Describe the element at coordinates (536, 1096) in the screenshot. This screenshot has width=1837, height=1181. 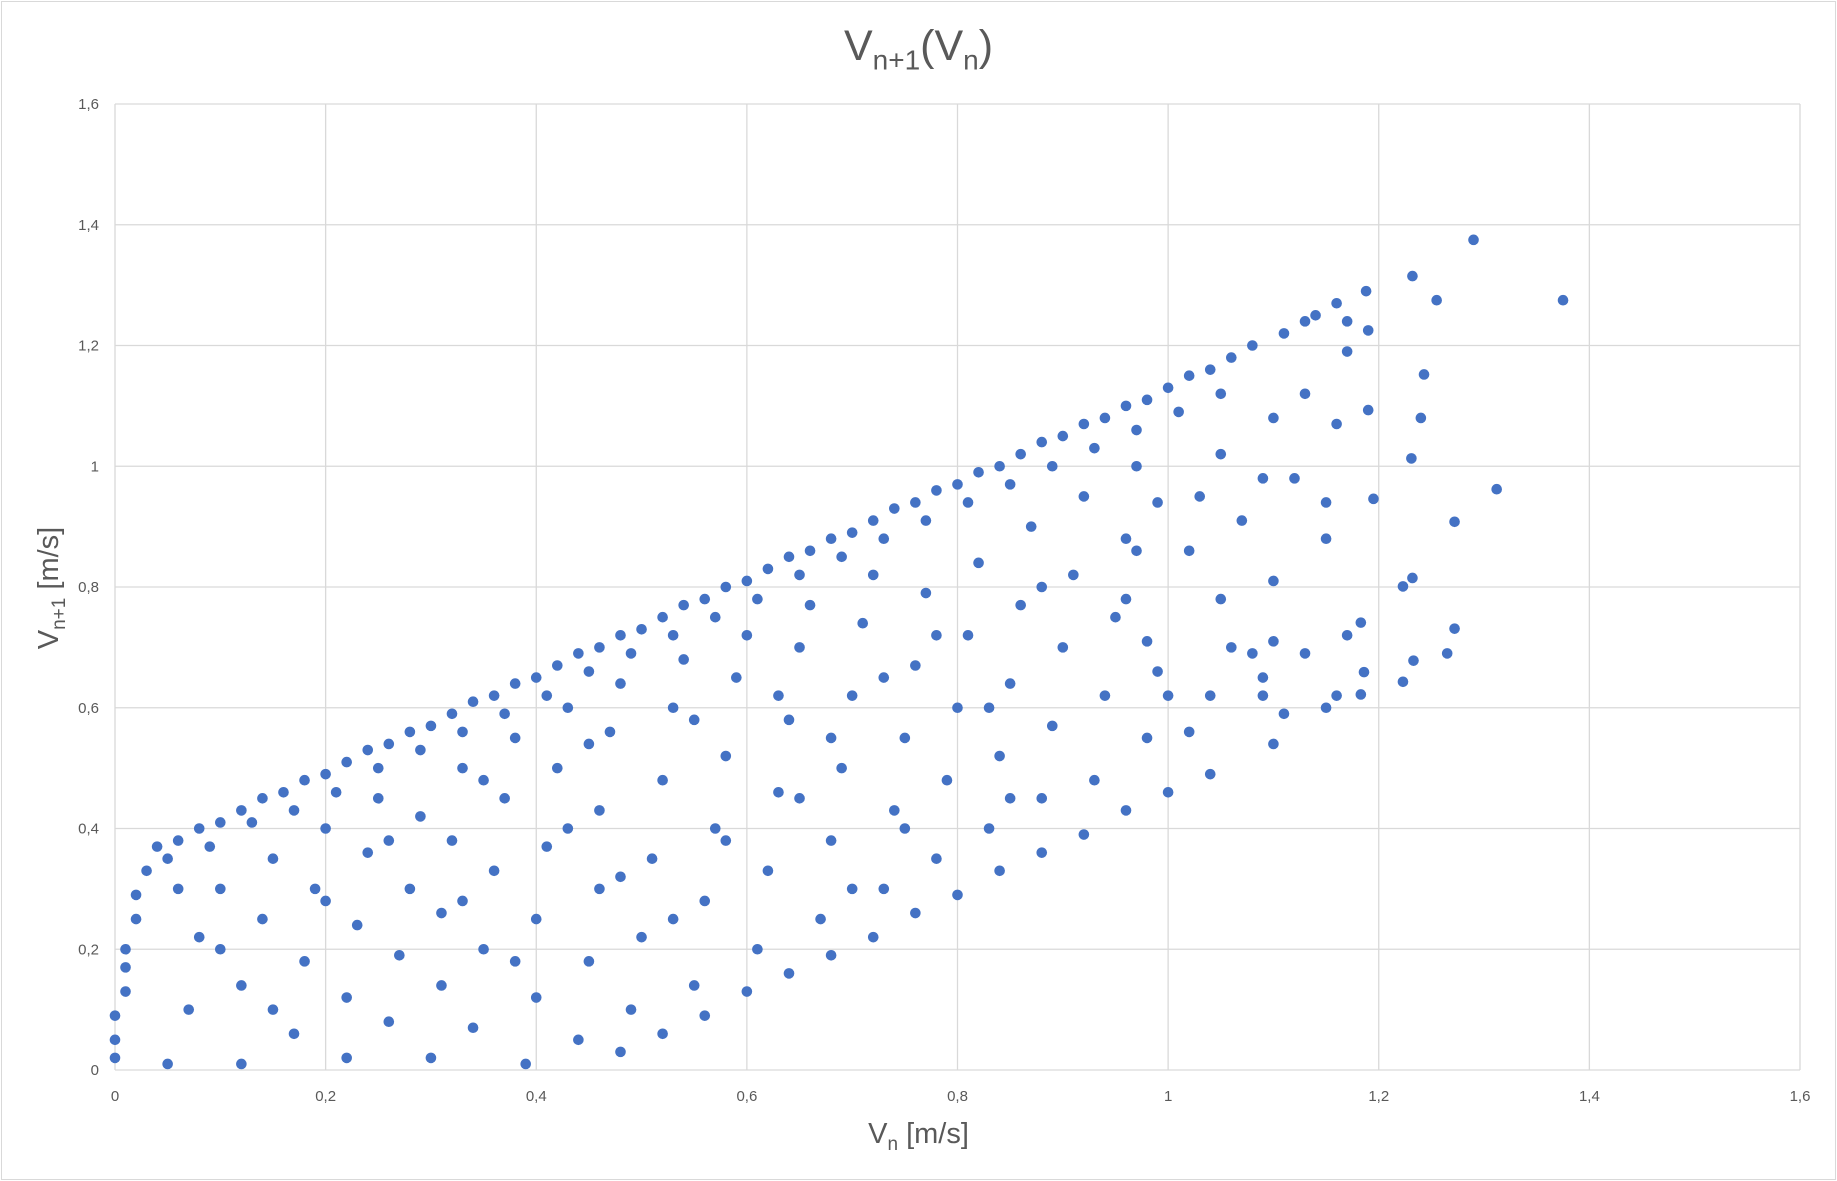
I see `x-tick-label: 0,4` at that location.